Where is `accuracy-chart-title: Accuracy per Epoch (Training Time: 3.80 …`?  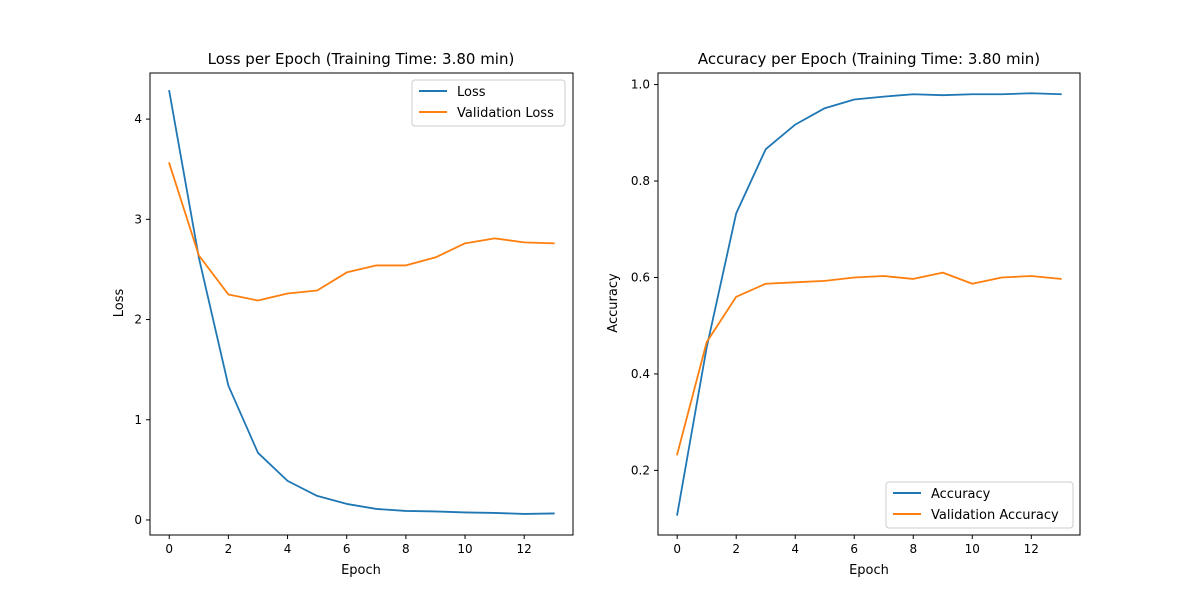
accuracy-chart-title: Accuracy per Epoch (Training Time: 3.80 … is located at coordinates (869, 59).